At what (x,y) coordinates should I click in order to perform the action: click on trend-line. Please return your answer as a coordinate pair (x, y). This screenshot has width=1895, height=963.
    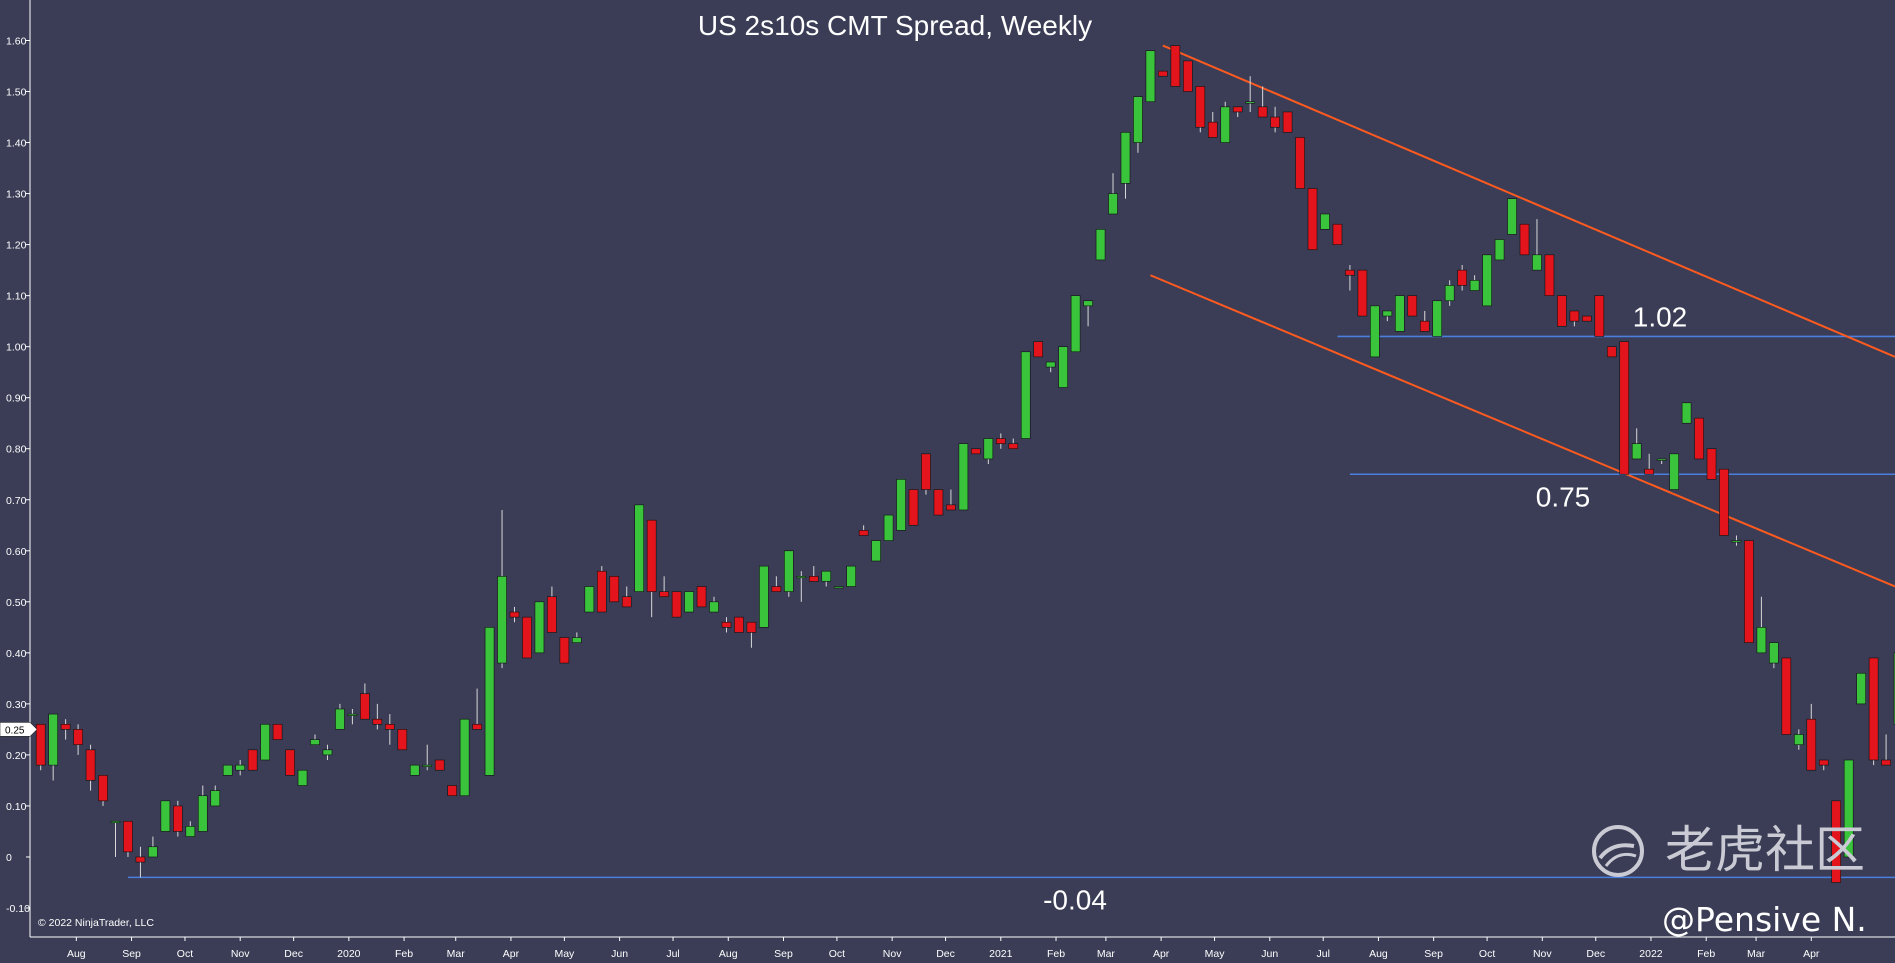
    Looking at the image, I should click on (1528, 201).